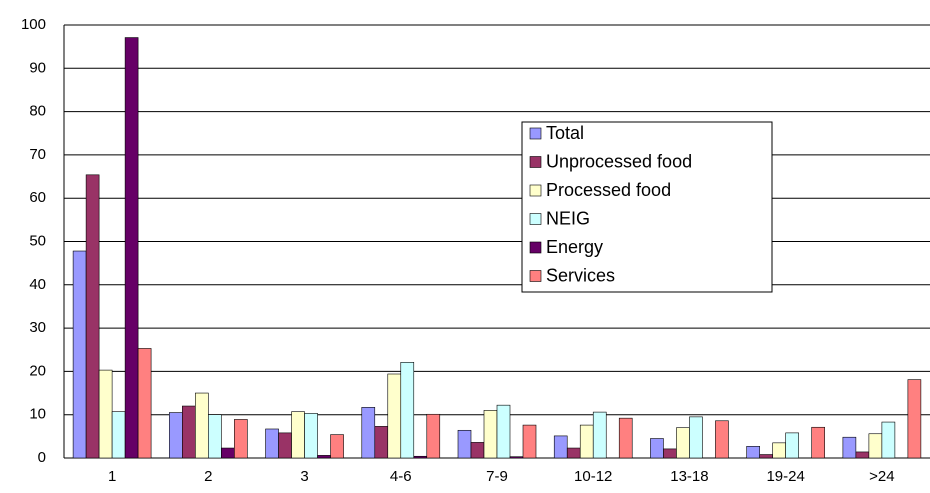  What do you see at coordinates (112, 476) in the screenshot?
I see `x-tick-label: 1` at bounding box center [112, 476].